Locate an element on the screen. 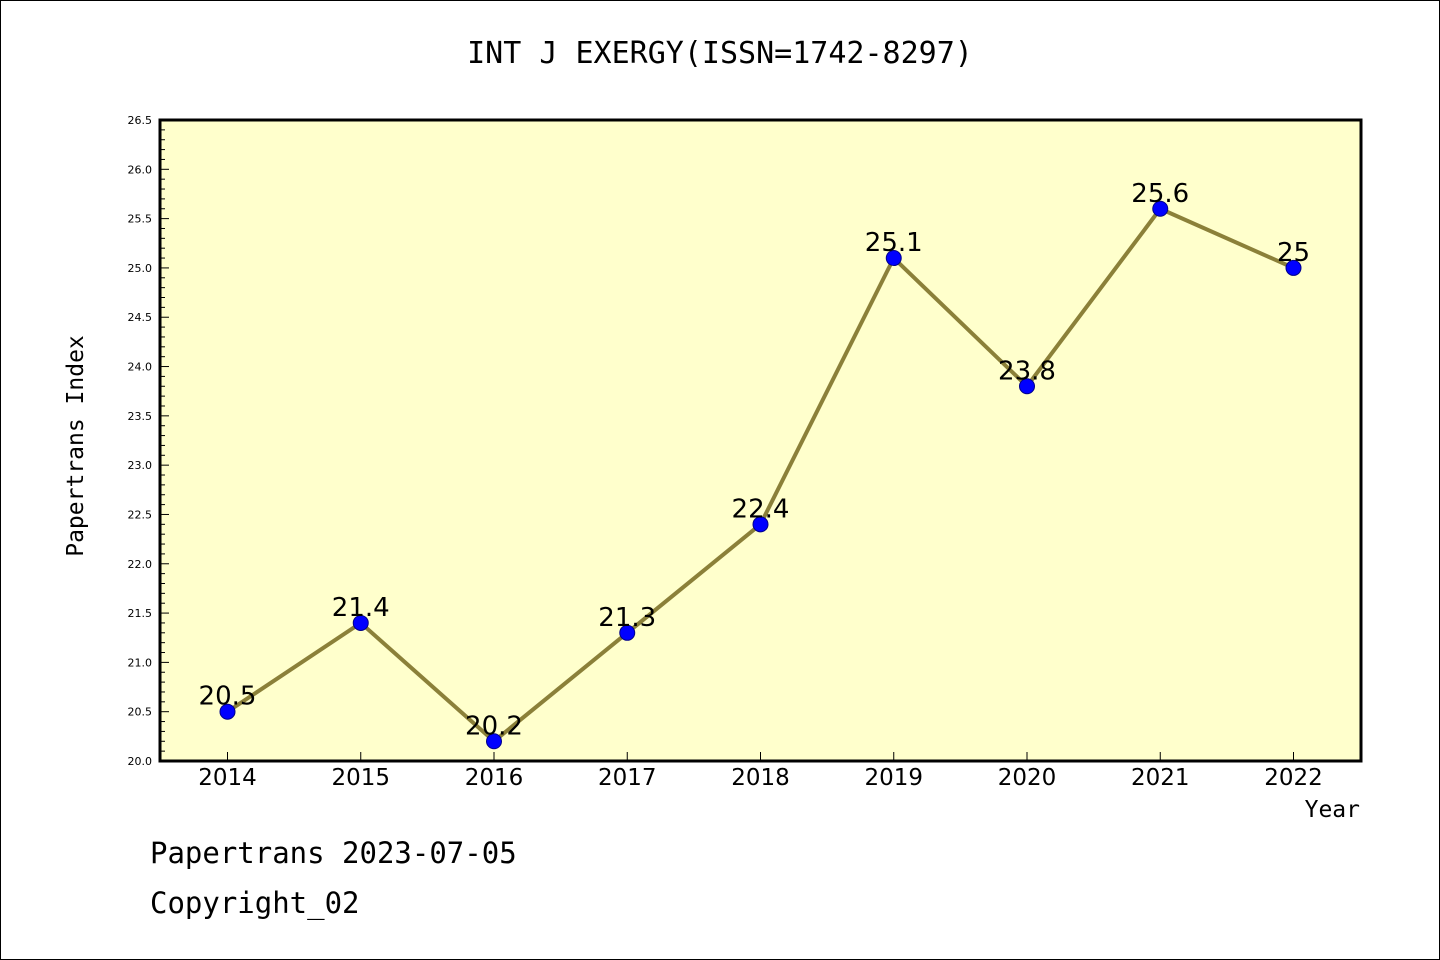 Image resolution: width=1440 pixels, height=960 pixels. y-tick-label: 21.0 is located at coordinates (140, 662).